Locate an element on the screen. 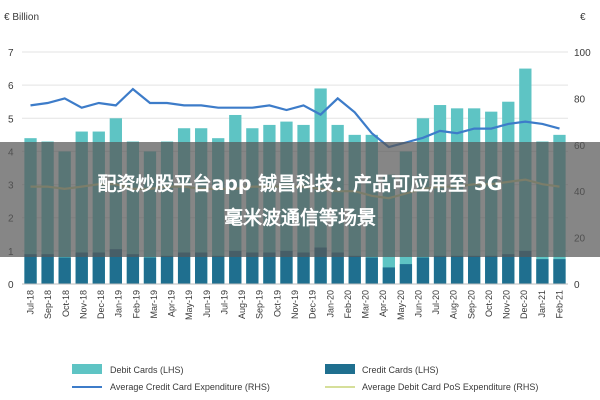  legend-label-debit: Debit Cards (LHS) is located at coordinates (147, 370).